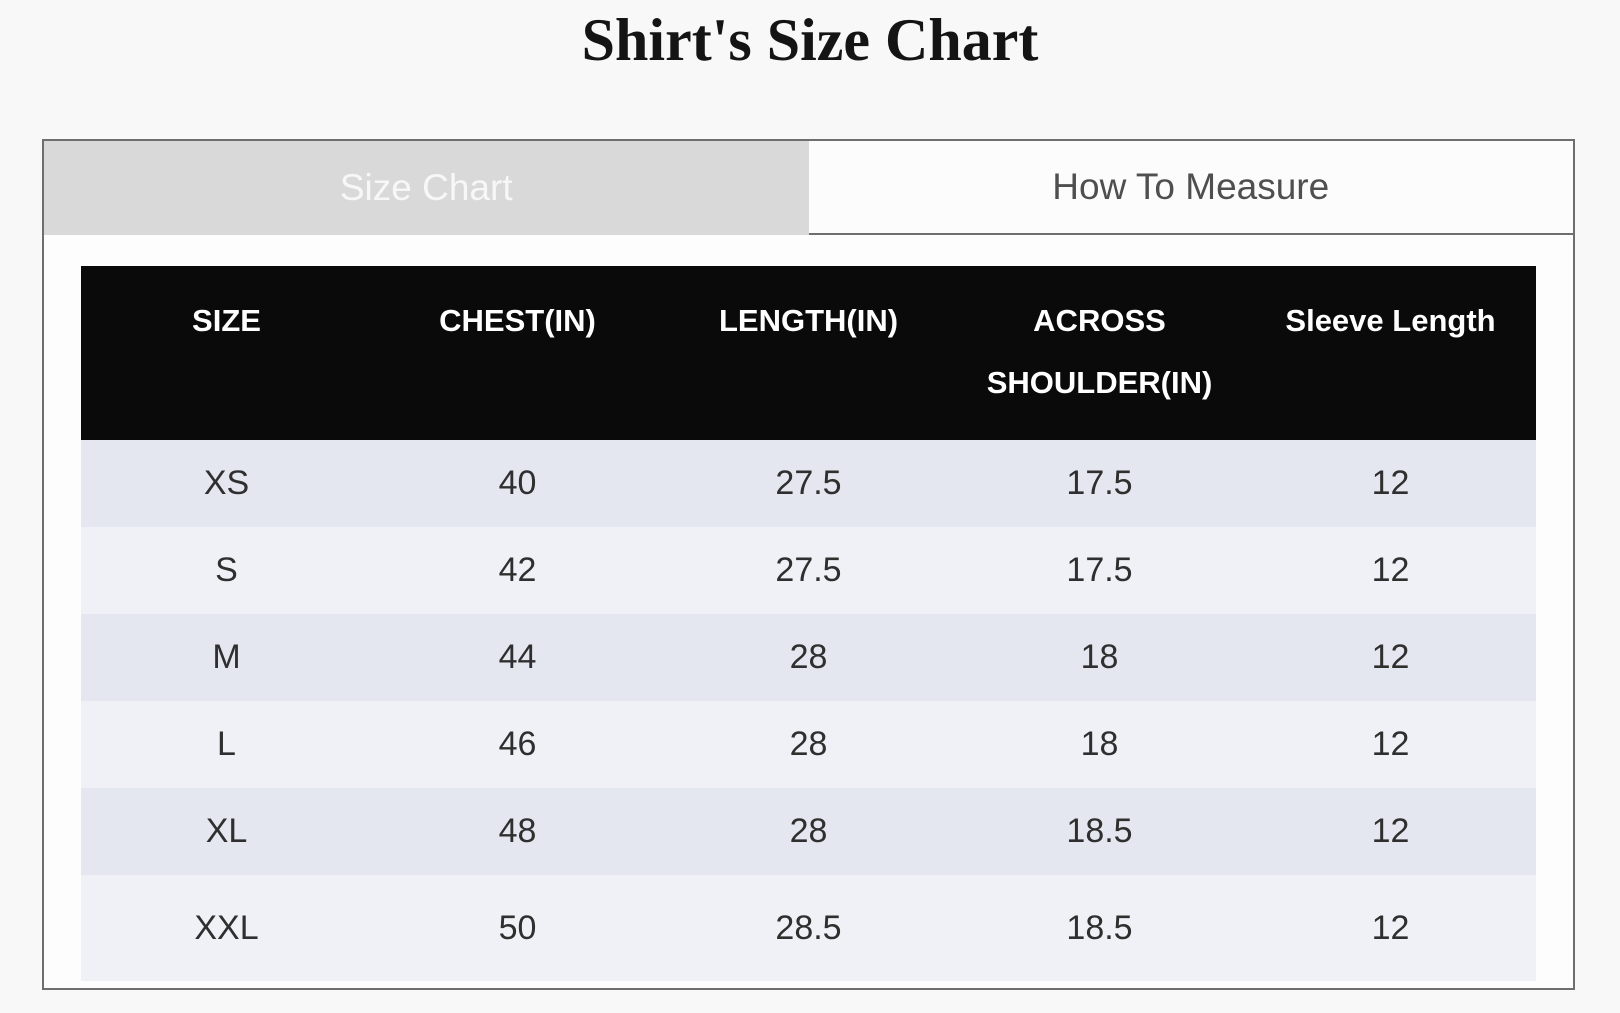  I want to click on cell-size: XL, so click(226, 831).